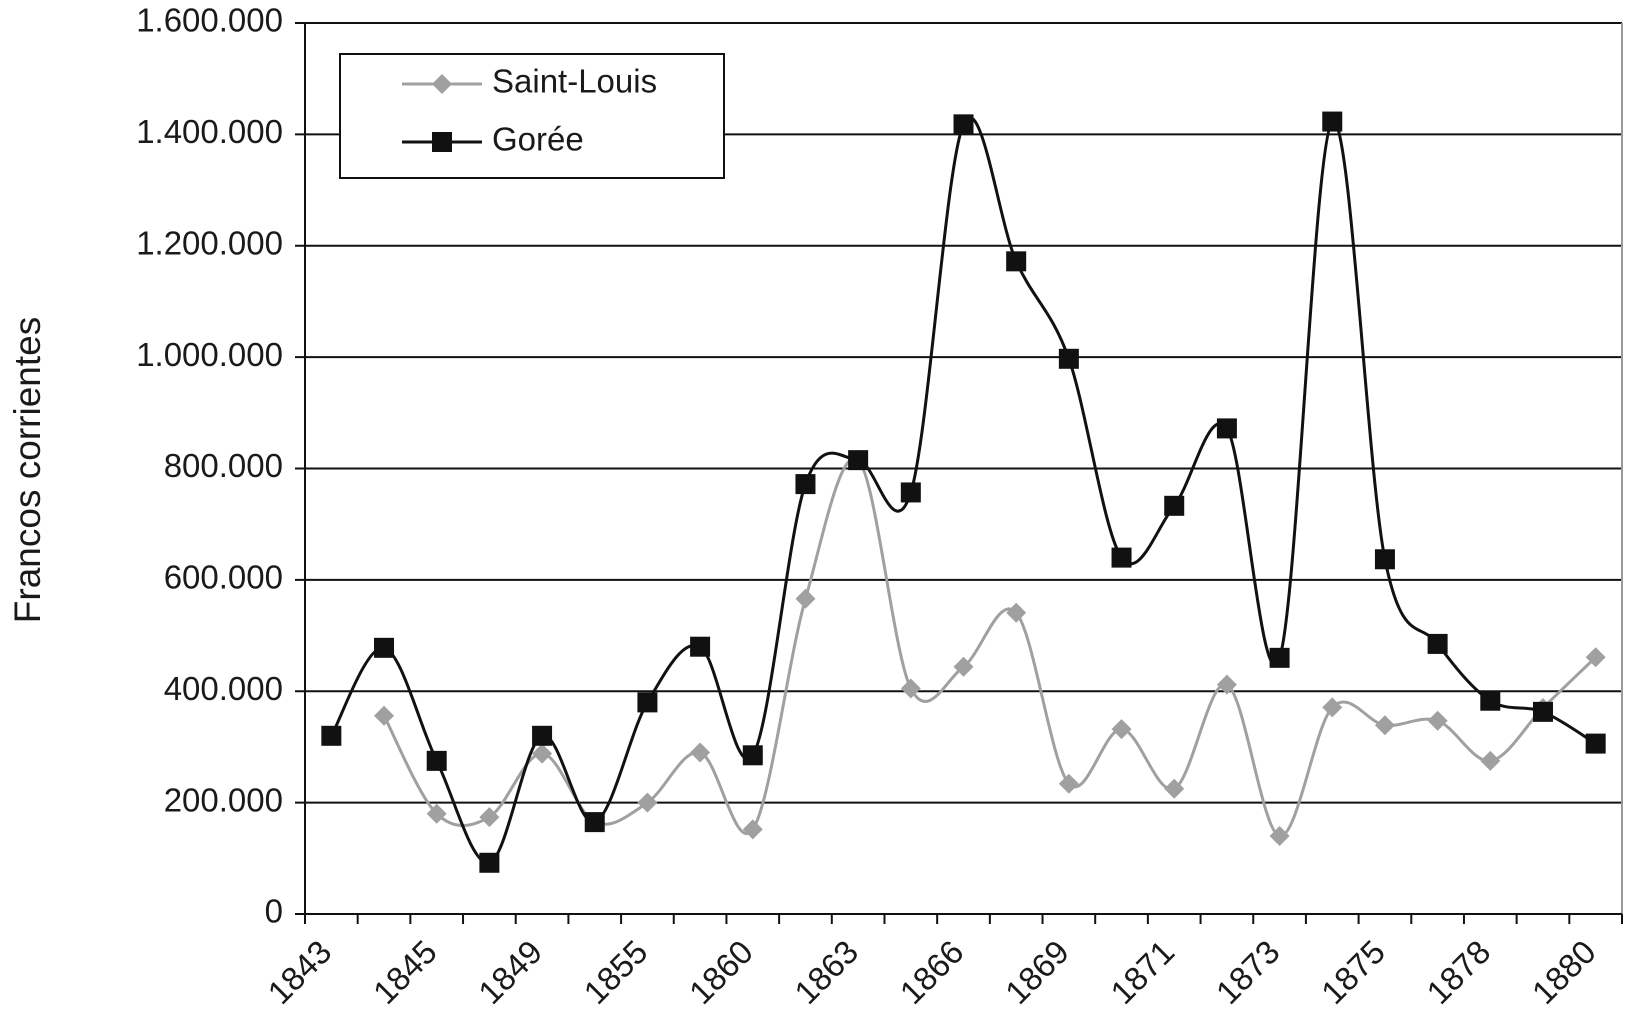  What do you see at coordinates (615, 972) in the screenshot?
I see `x-tick-label: 1855` at bounding box center [615, 972].